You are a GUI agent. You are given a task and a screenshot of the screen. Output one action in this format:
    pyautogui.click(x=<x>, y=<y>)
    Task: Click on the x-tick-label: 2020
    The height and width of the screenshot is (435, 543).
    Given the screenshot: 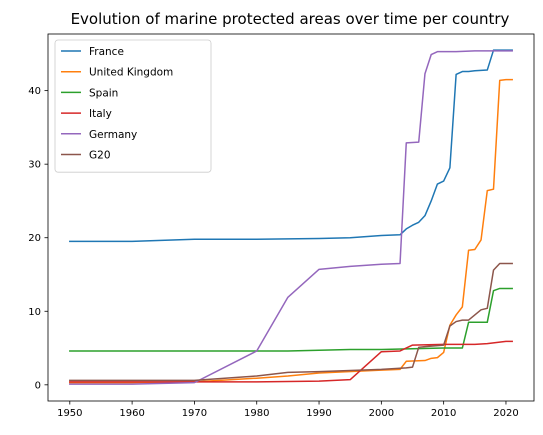 What is the action you would take?
    pyautogui.click(x=505, y=413)
    